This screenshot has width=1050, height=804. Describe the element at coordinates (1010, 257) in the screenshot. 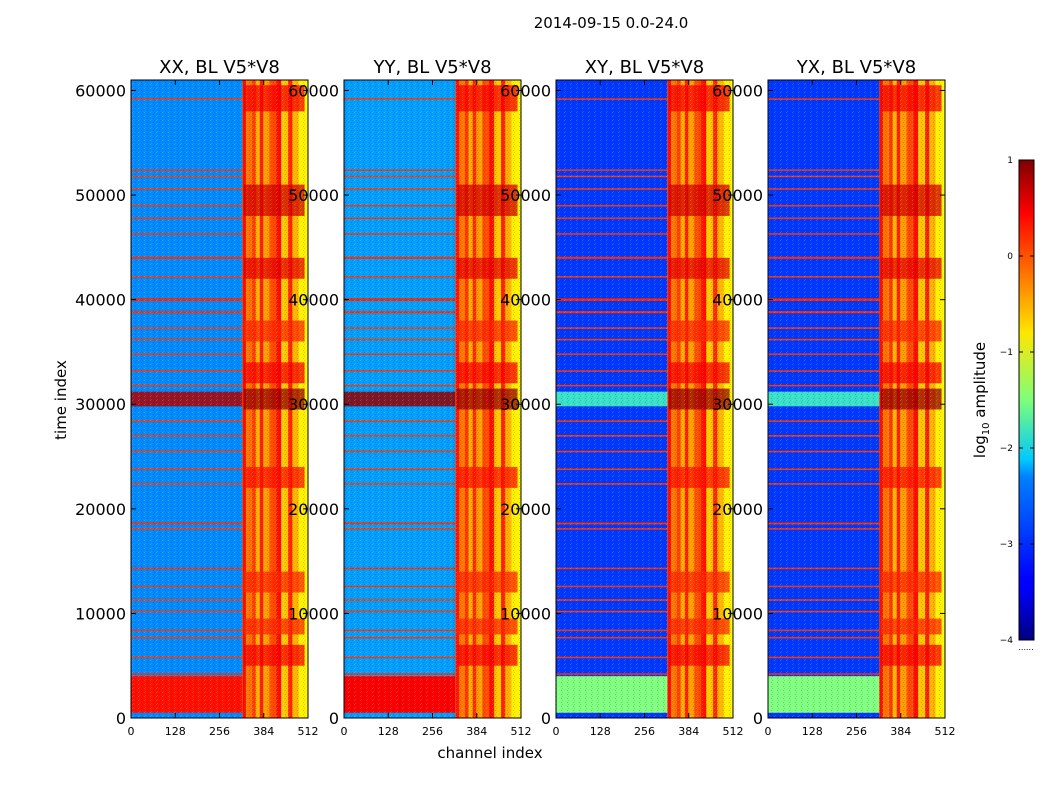

I see `colorbar-tick-label: 0` at that location.